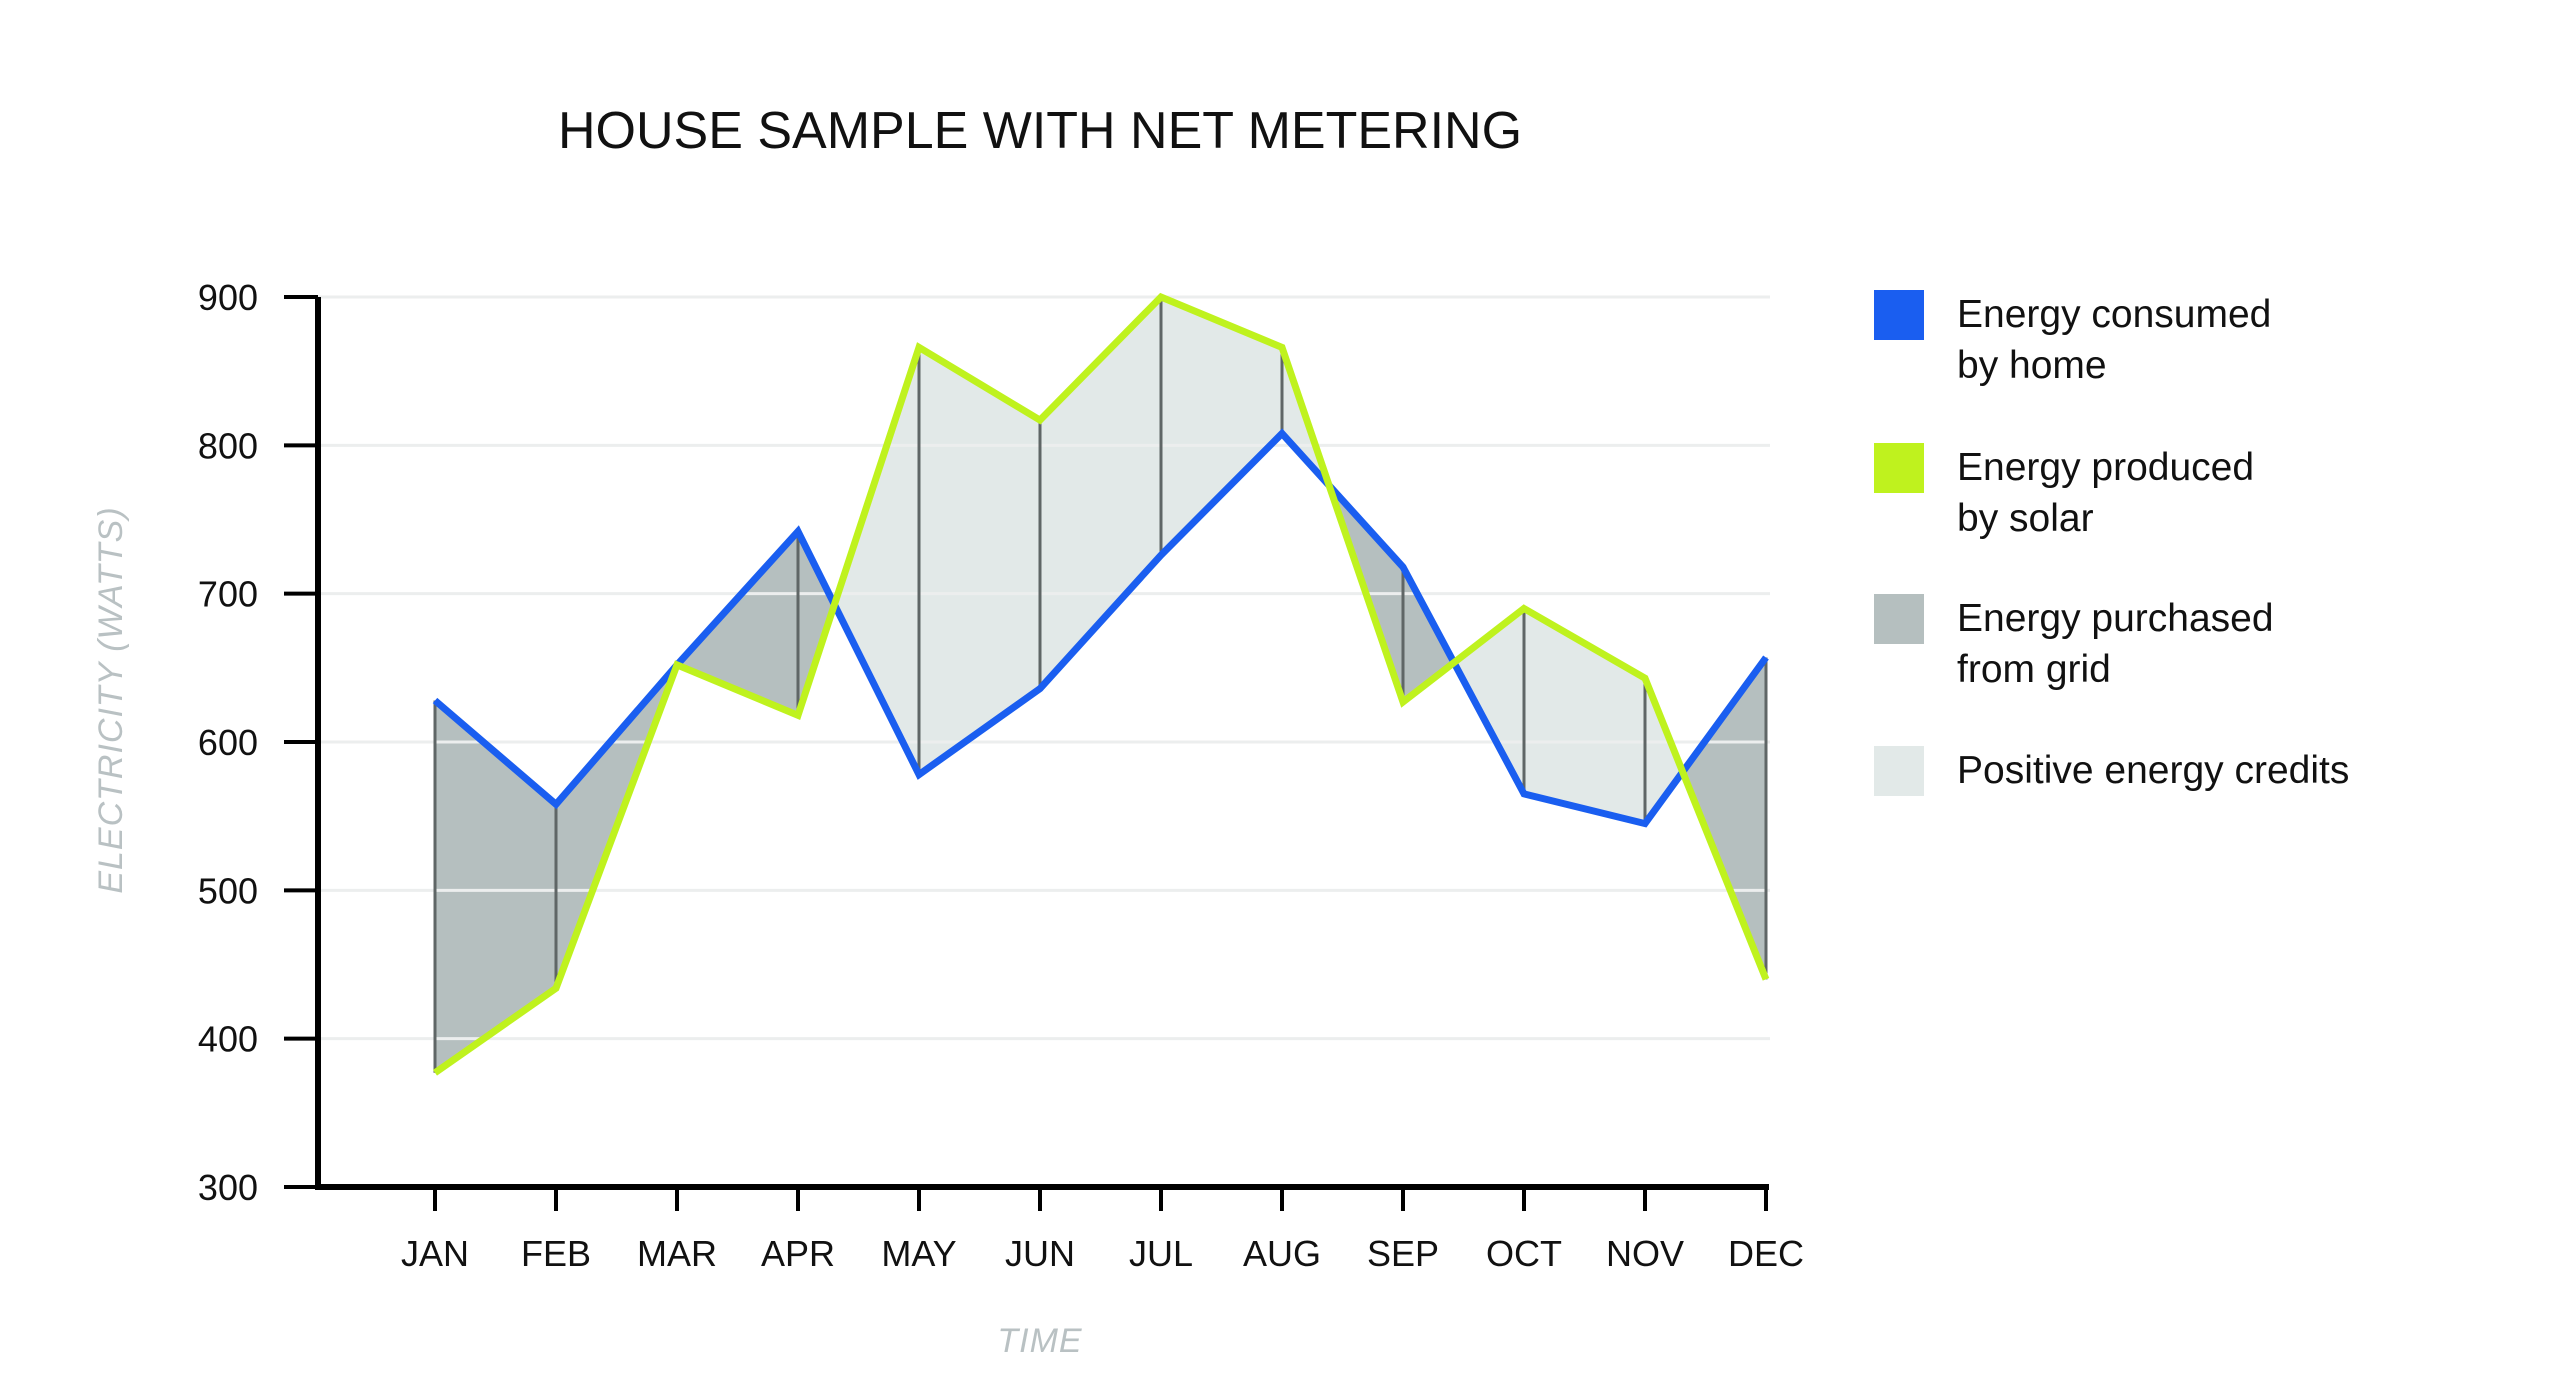 The image size is (2555, 1398). Describe the element at coordinates (1645, 1253) in the screenshot. I see `x-tick-label-nov: NOV` at that location.